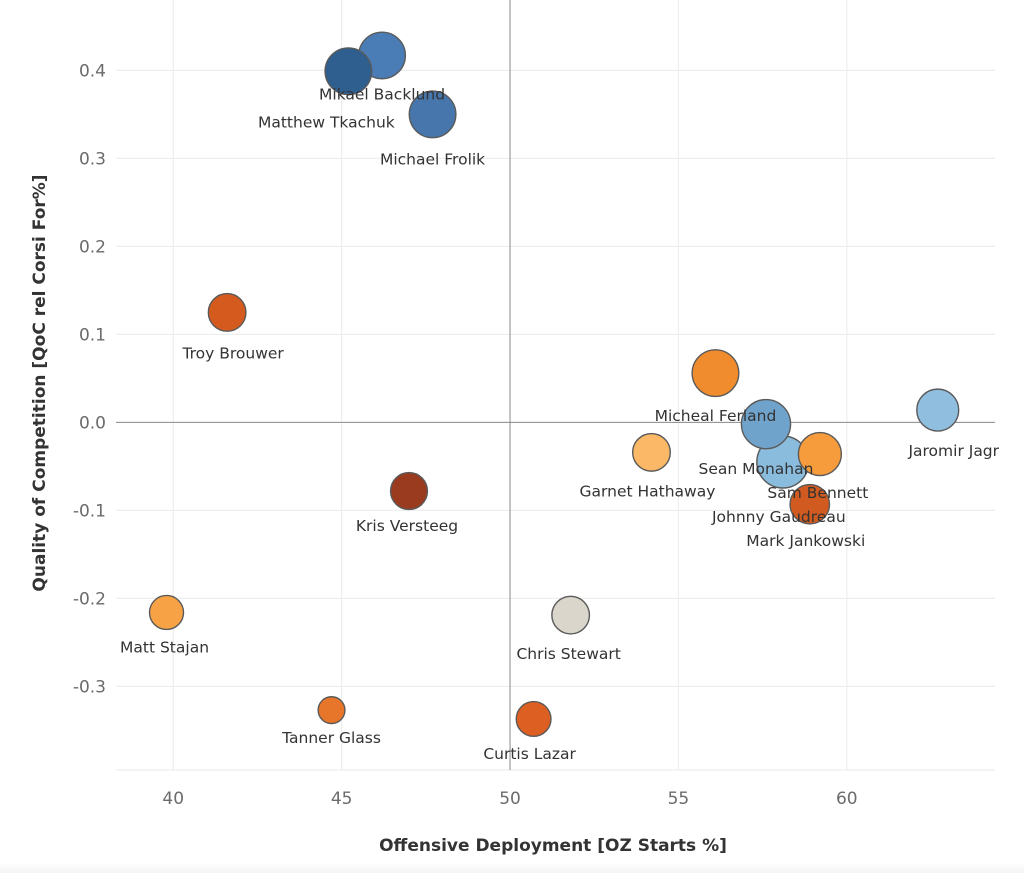 Image resolution: width=1024 pixels, height=873 pixels. What do you see at coordinates (342, 799) in the screenshot?
I see `x-tick-label: 45` at bounding box center [342, 799].